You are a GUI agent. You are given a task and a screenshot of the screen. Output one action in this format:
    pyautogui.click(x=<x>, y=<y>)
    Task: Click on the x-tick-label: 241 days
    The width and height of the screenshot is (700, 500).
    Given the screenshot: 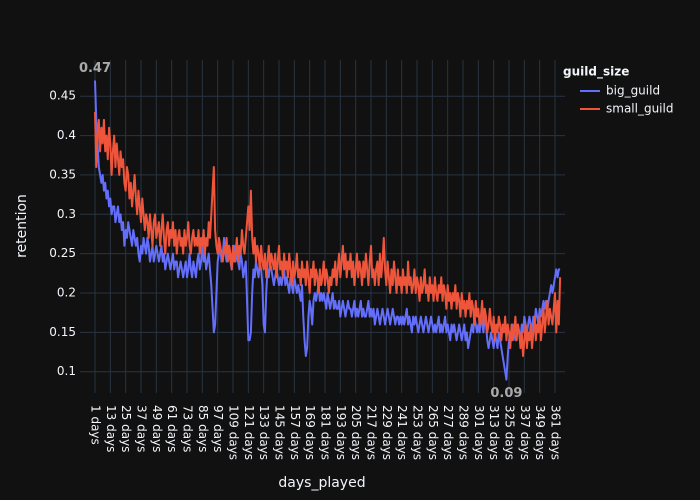 What is the action you would take?
    pyautogui.click(x=402, y=432)
    